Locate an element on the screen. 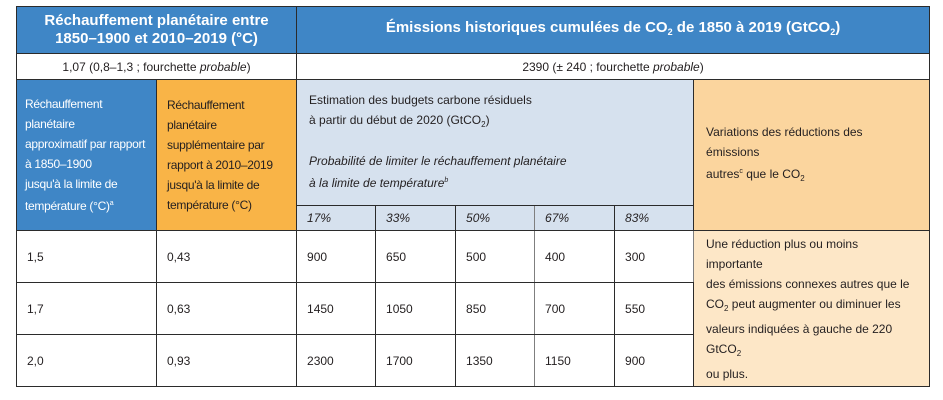 This screenshot has height=400, width=943. budget-cell: 500 is located at coordinates (495, 256).